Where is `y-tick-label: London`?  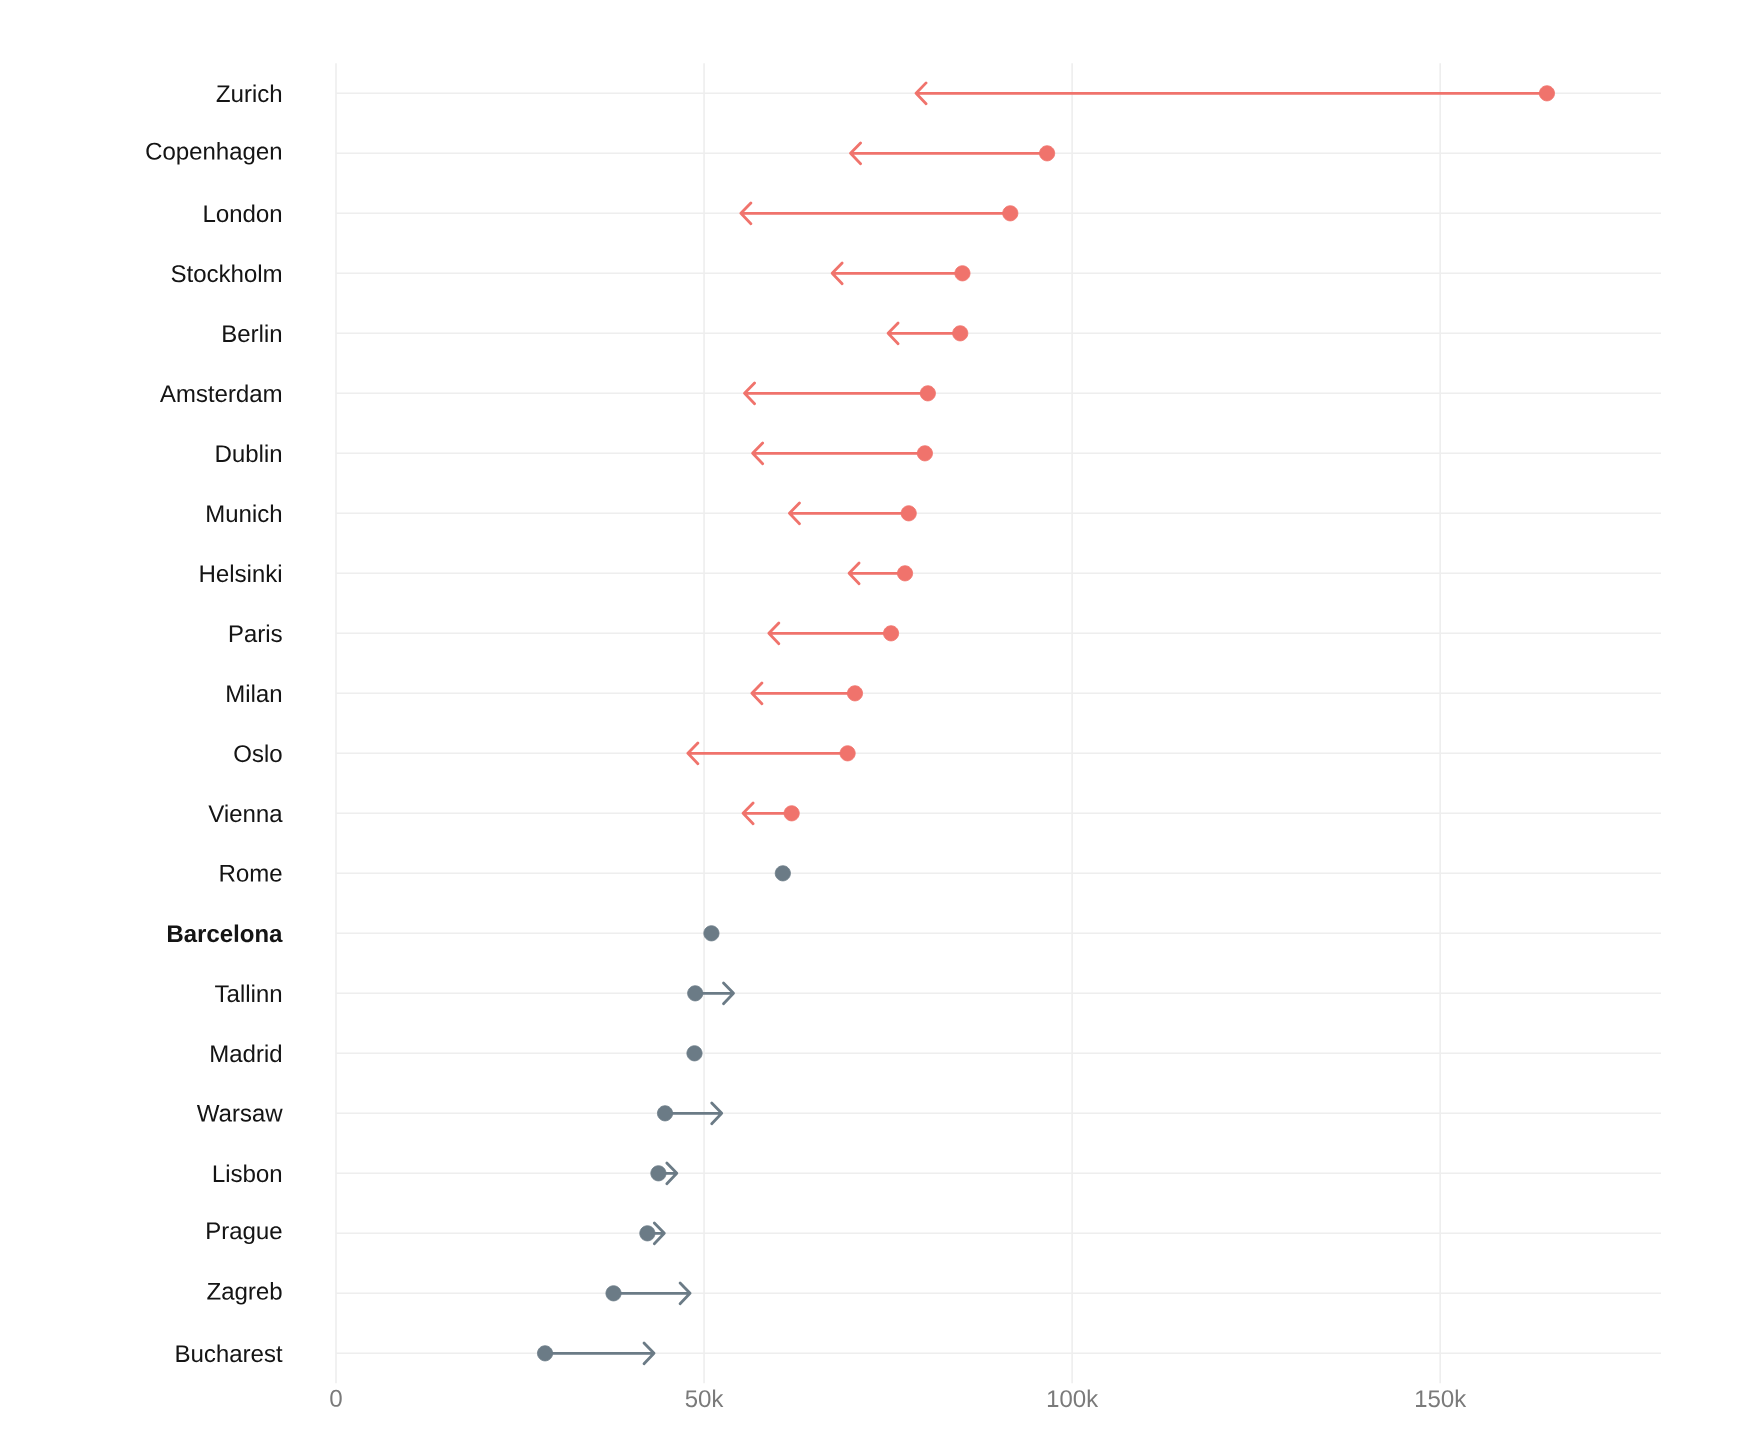
y-tick-label: London is located at coordinates (243, 213).